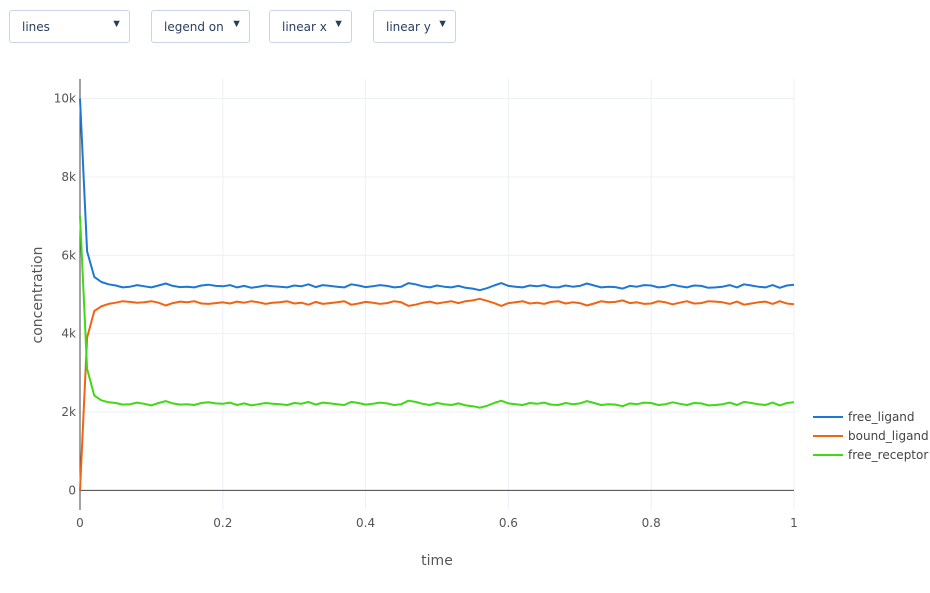  What do you see at coordinates (38, 295) in the screenshot?
I see `y-axis-title: concentration` at bounding box center [38, 295].